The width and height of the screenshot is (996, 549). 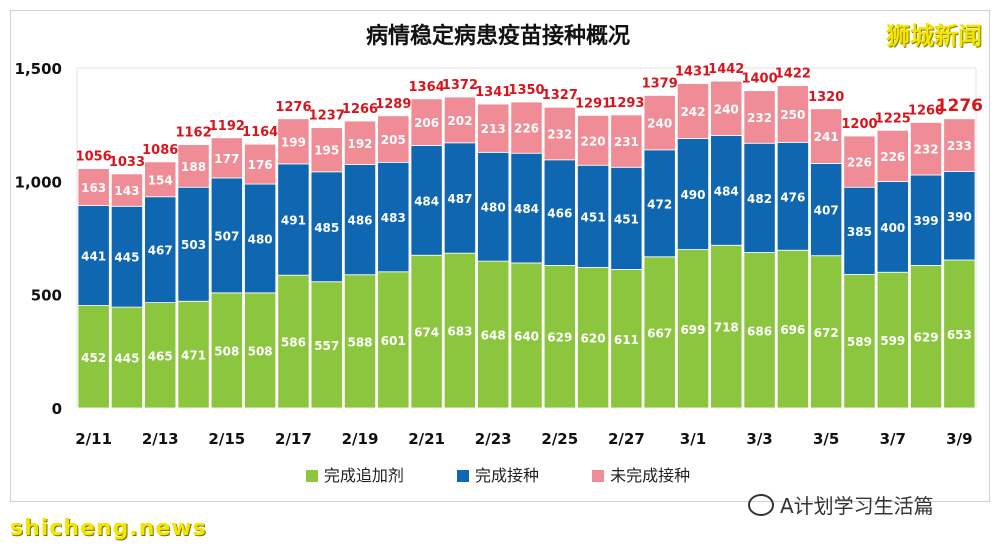 What do you see at coordinates (692, 112) in the screenshot?
I see `data-label: 242` at bounding box center [692, 112].